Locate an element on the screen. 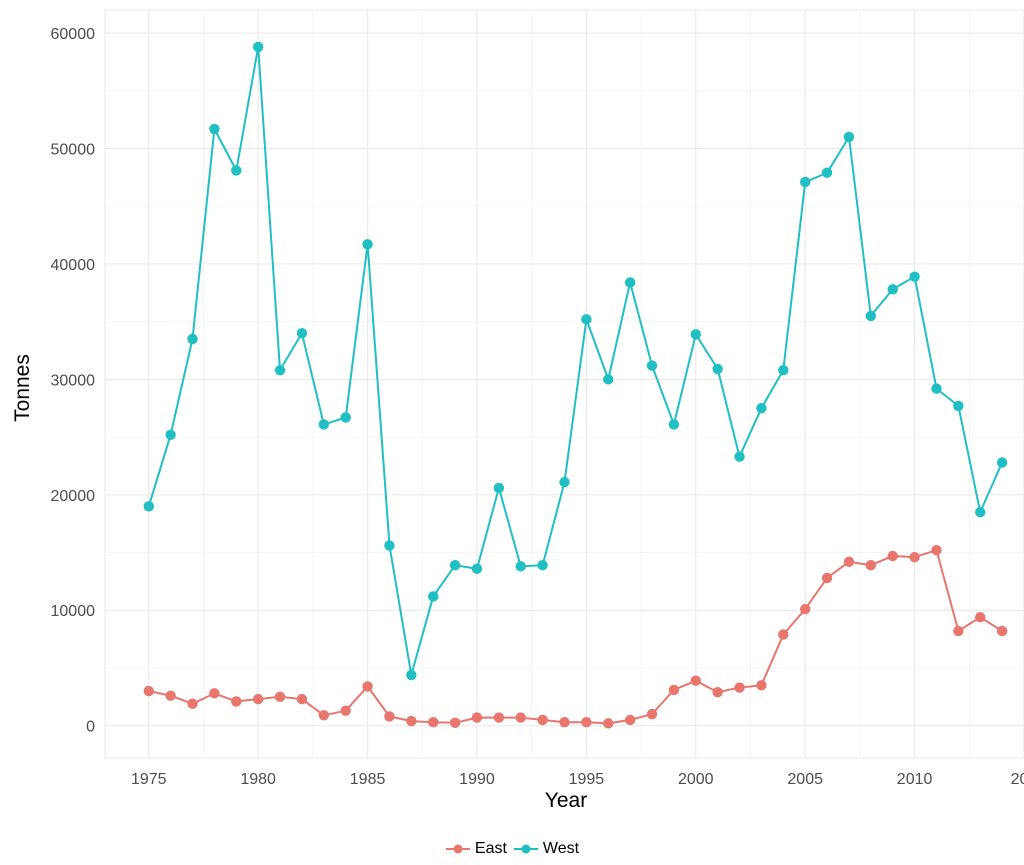  legend-key-east is located at coordinates (457, 849).